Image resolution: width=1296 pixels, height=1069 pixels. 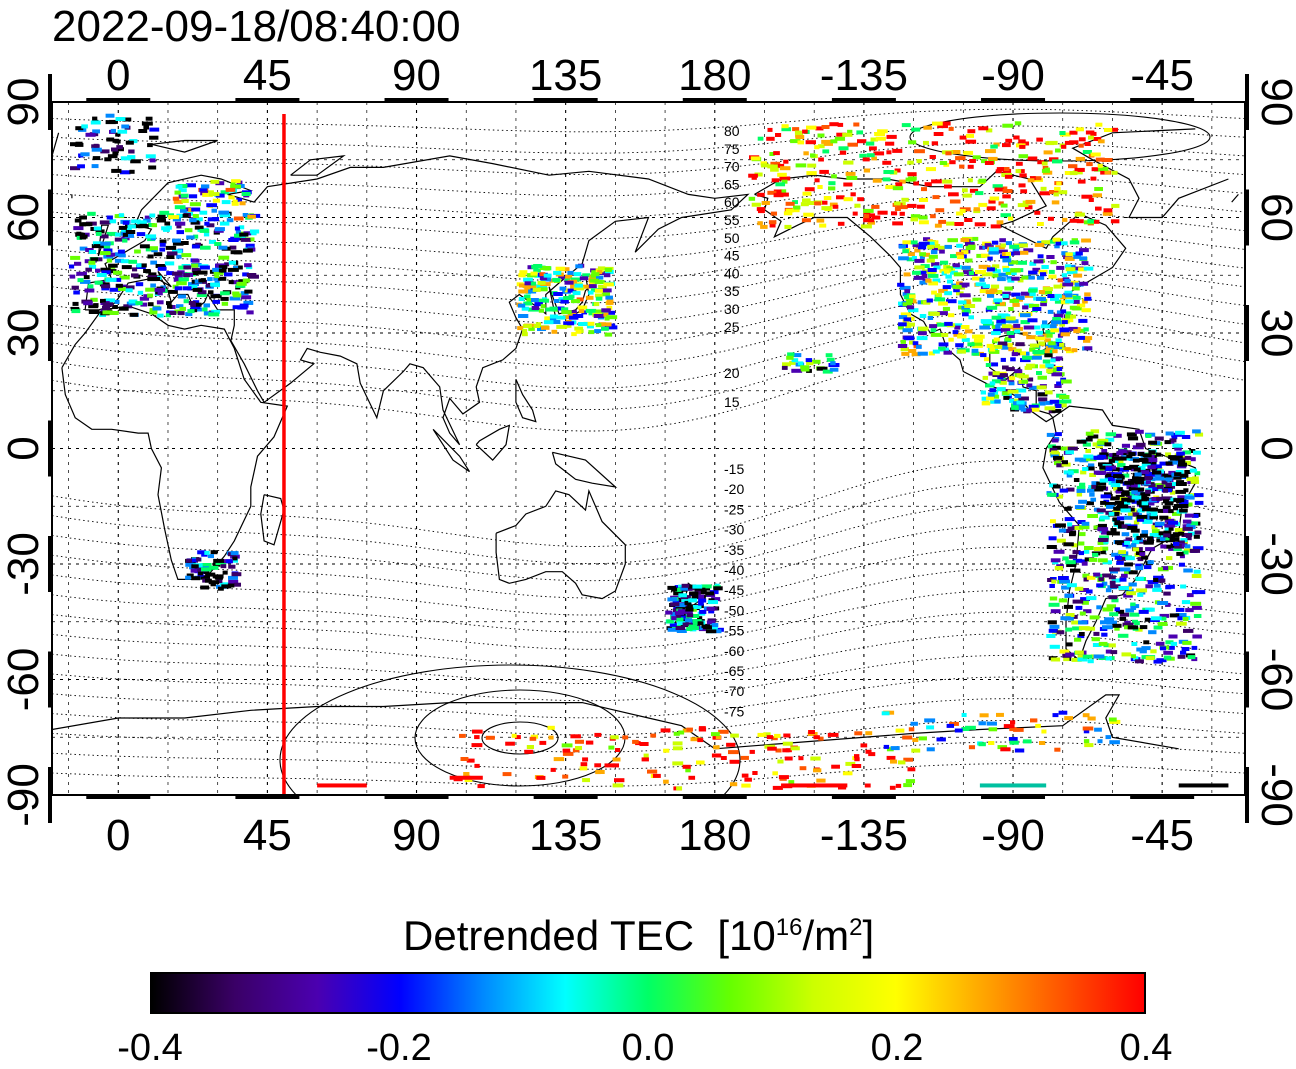 What do you see at coordinates (648, 581) in the screenshot?
I see `contour-line` at bounding box center [648, 581].